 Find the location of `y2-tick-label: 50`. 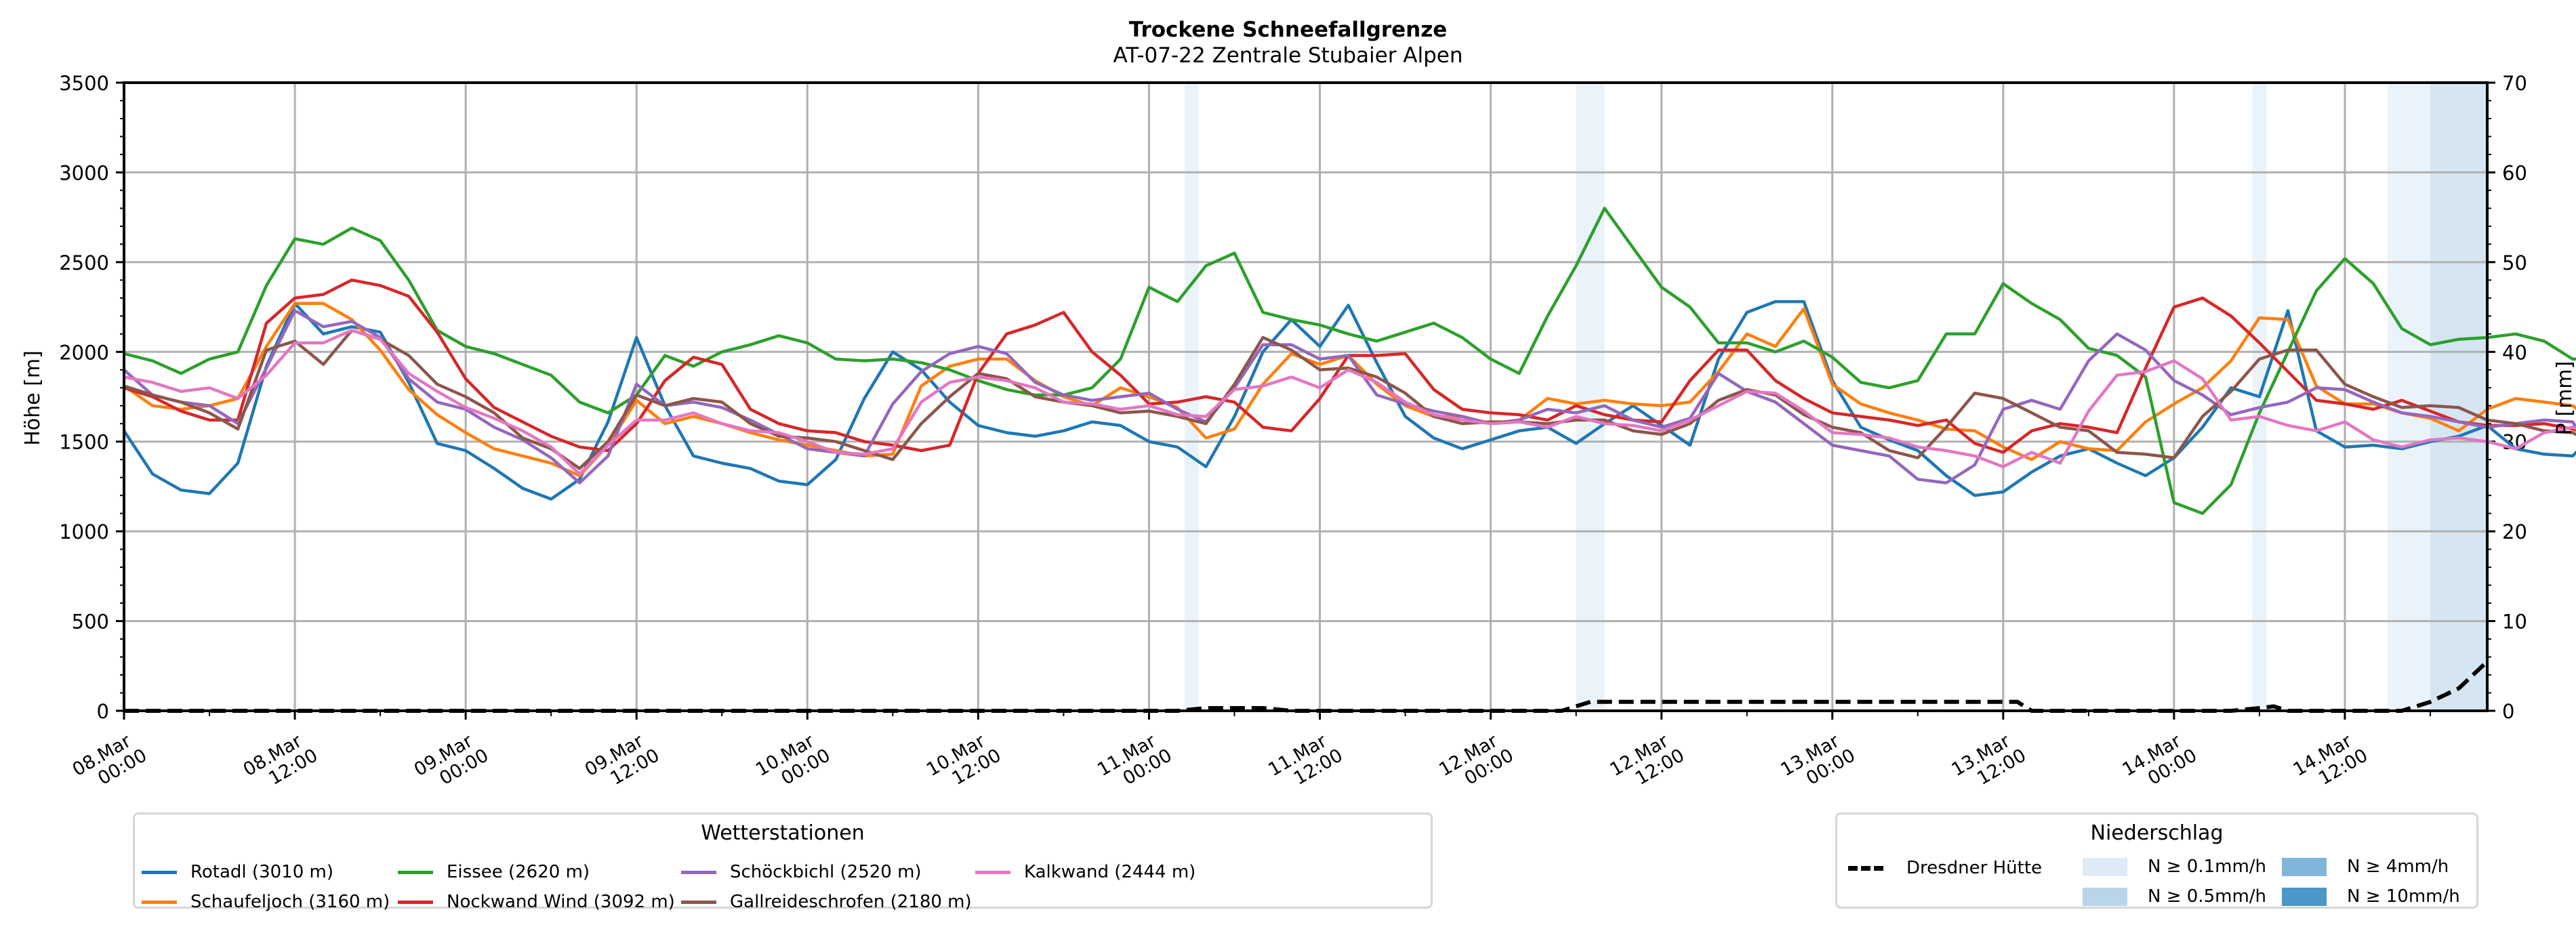

y2-tick-label: 50 is located at coordinates (2514, 262).